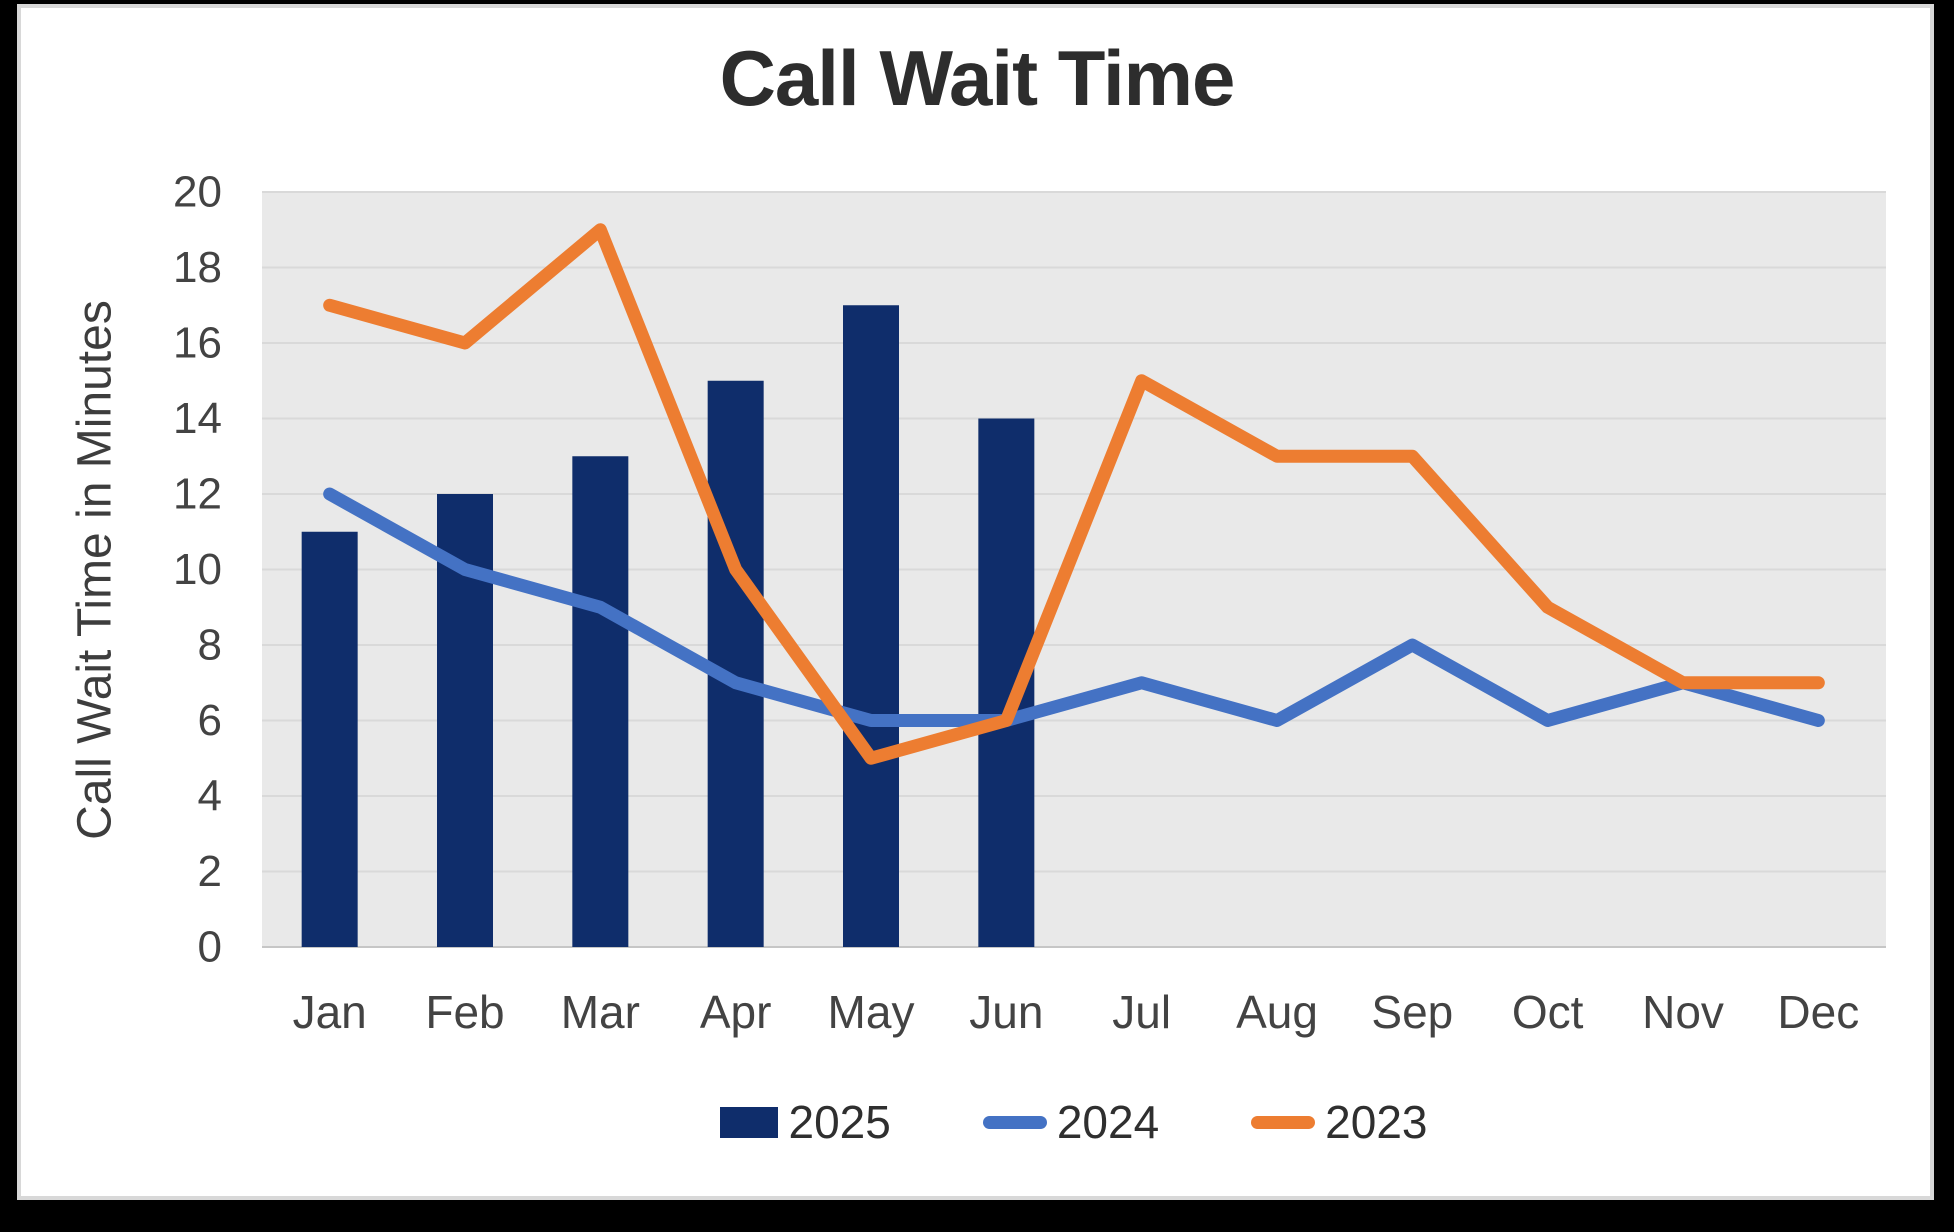 This screenshot has height=1232, width=1954. What do you see at coordinates (330, 1012) in the screenshot?
I see `x-tick-label-jan: Jan` at bounding box center [330, 1012].